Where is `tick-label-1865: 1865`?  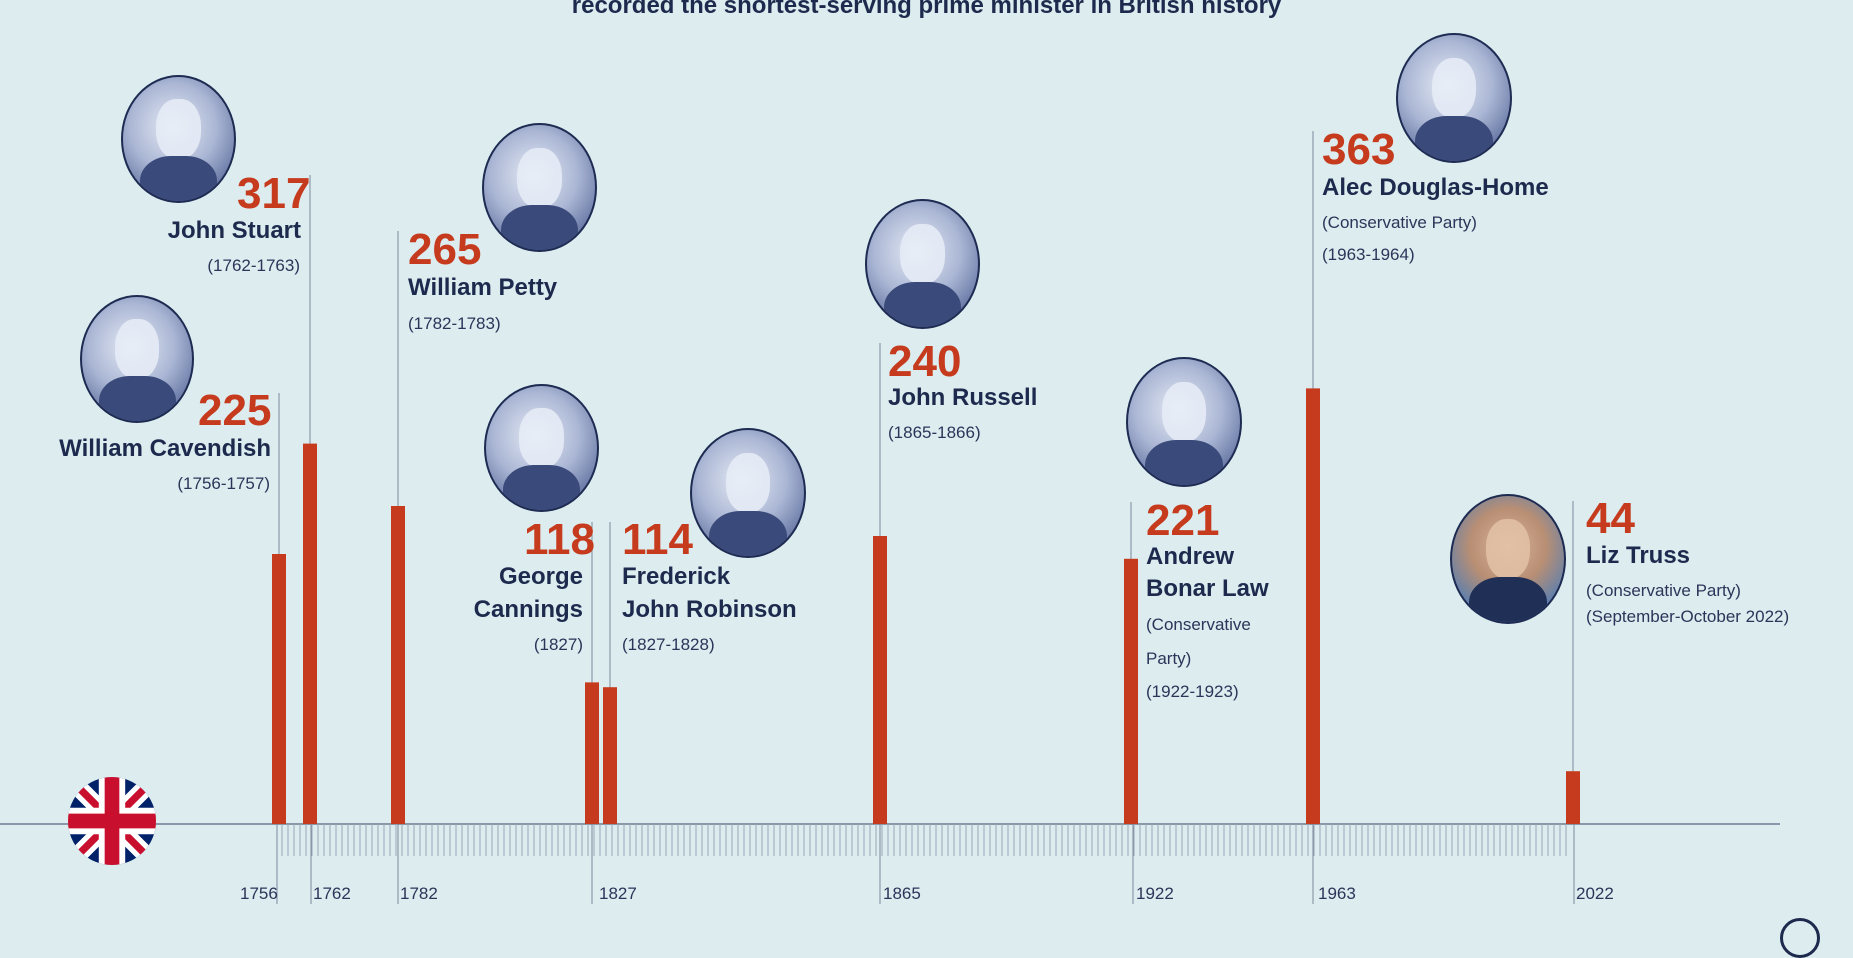
tick-label-1865: 1865 is located at coordinates (902, 893).